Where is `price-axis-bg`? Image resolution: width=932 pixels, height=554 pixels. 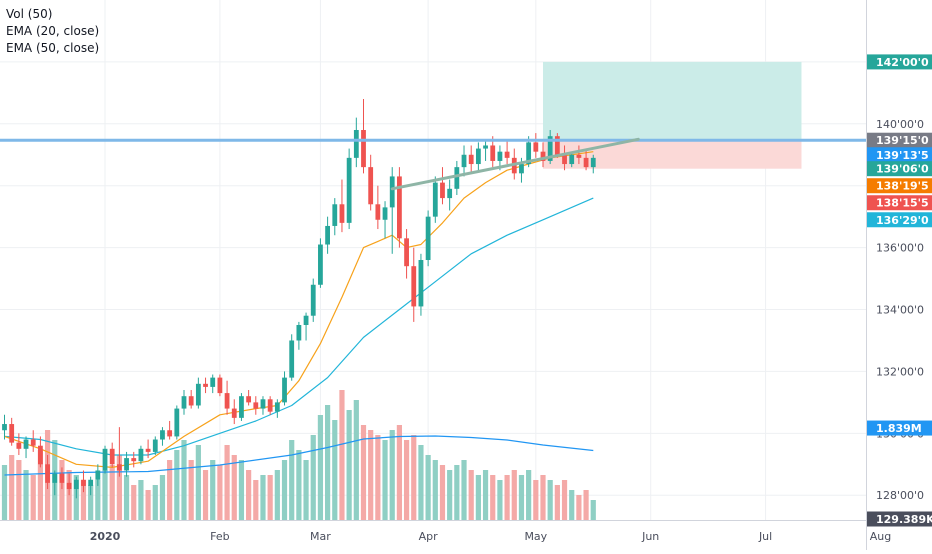 price-axis-bg is located at coordinates (899, 275).